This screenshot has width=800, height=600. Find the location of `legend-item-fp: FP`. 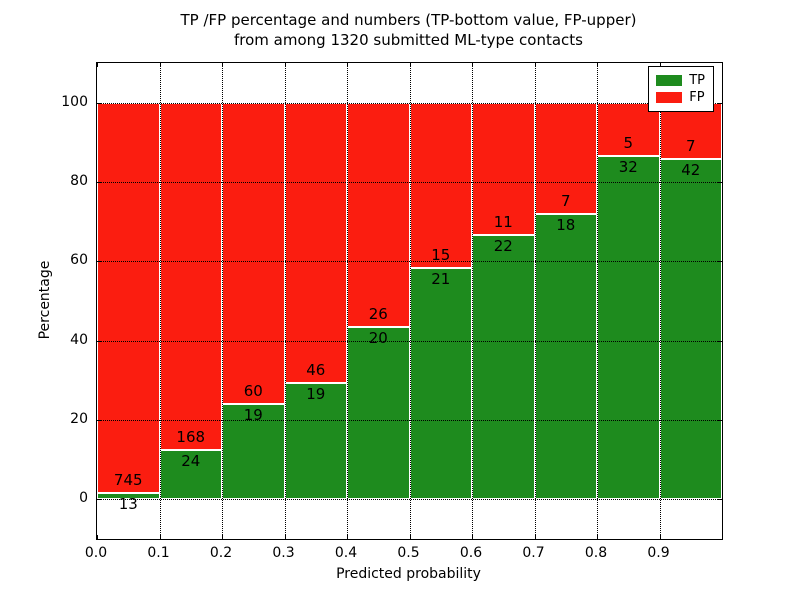

legend-item-fp: FP is located at coordinates (680, 97).